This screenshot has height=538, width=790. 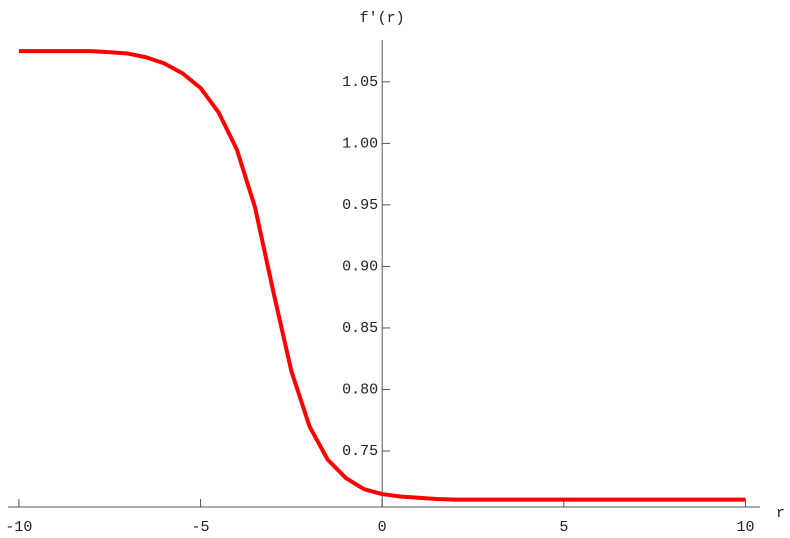 I want to click on x-tick-label: 5, so click(x=563, y=527).